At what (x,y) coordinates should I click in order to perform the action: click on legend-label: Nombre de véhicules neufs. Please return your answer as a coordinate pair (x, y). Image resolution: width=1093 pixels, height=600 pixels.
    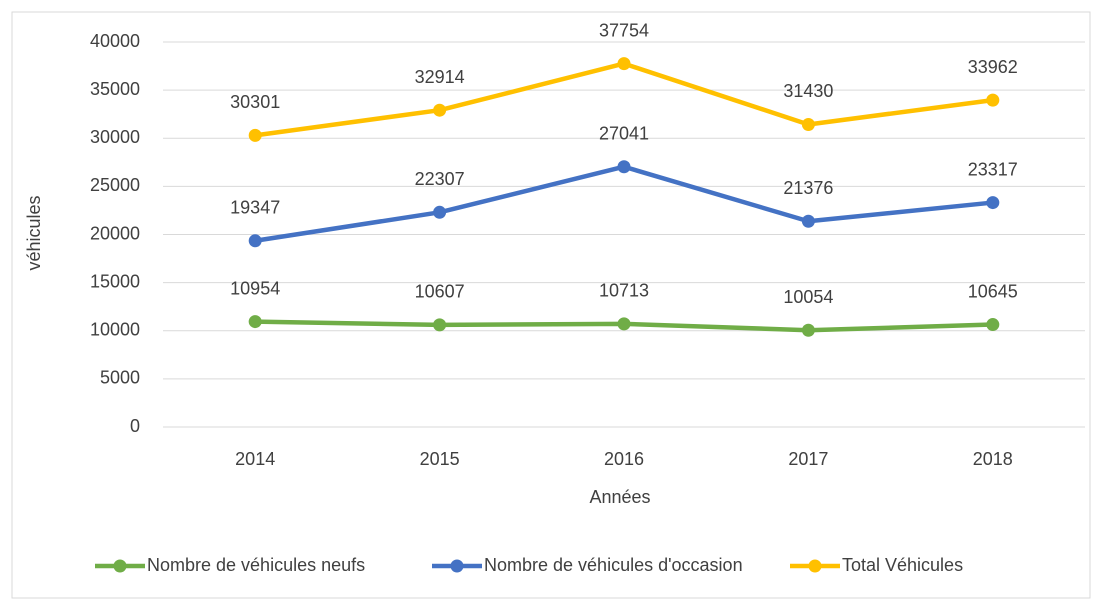
    Looking at the image, I should click on (256, 565).